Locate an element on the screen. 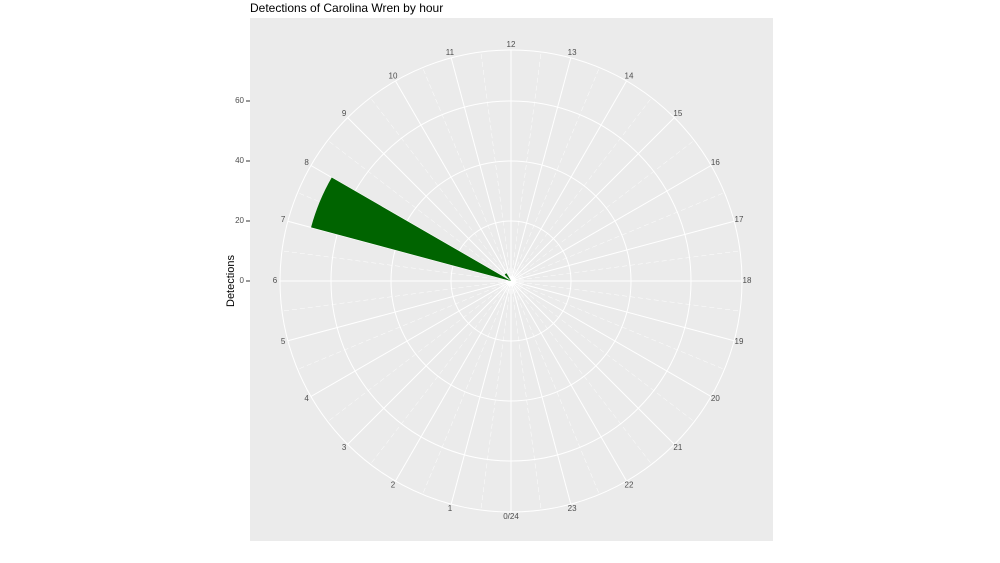 The image size is (1000, 563). x-tick-label: 3 is located at coordinates (344, 447).